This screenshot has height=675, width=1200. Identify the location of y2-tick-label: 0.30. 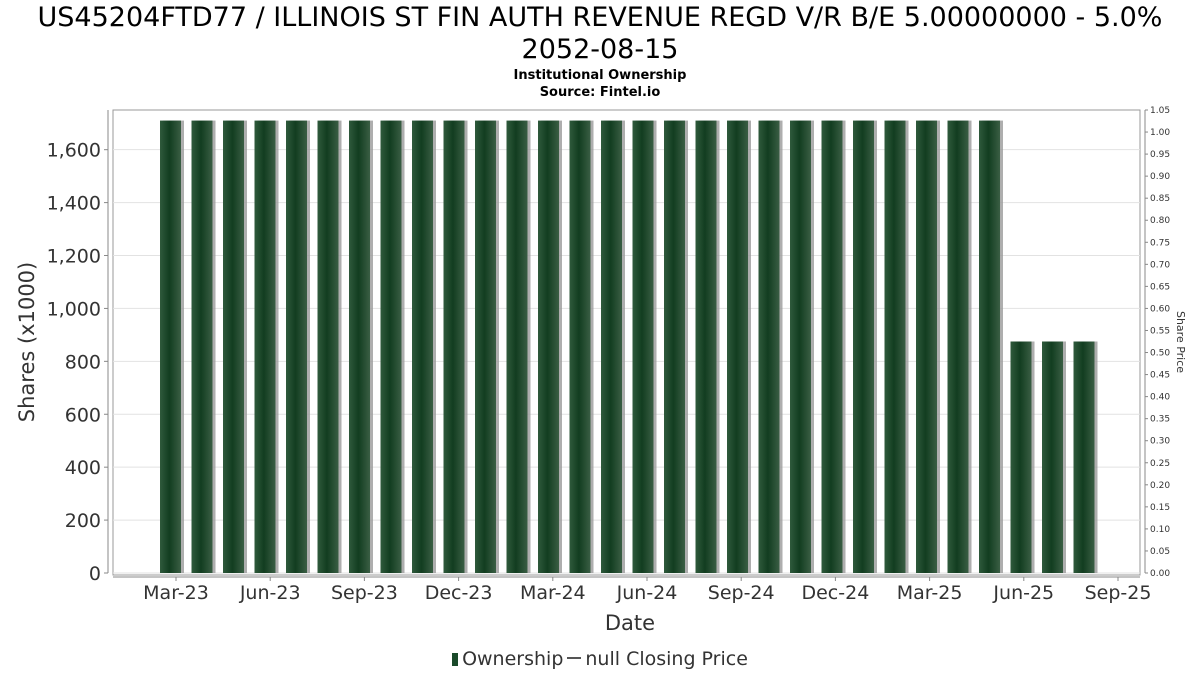
(1160, 442).